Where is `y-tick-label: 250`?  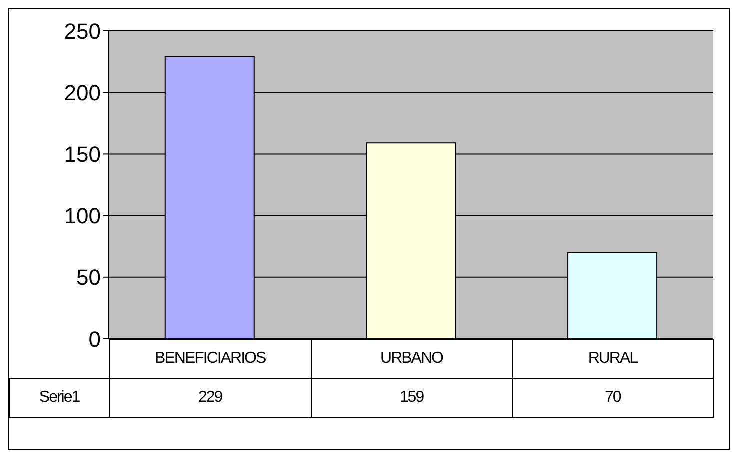 y-tick-label: 250 is located at coordinates (82, 31).